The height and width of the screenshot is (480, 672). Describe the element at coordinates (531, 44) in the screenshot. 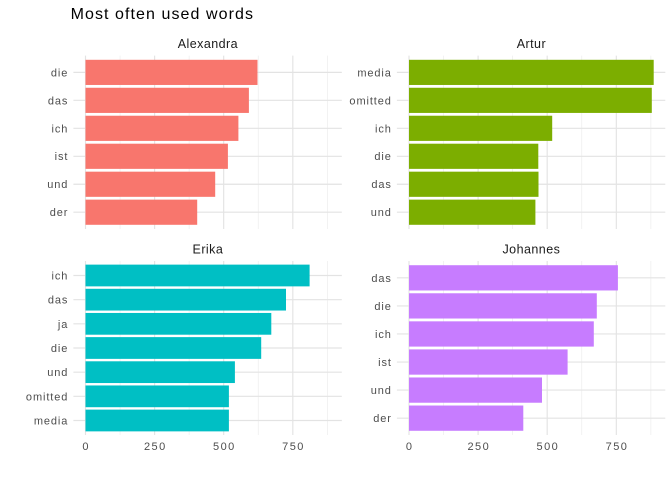

I see `svg-text: Artur` at that location.